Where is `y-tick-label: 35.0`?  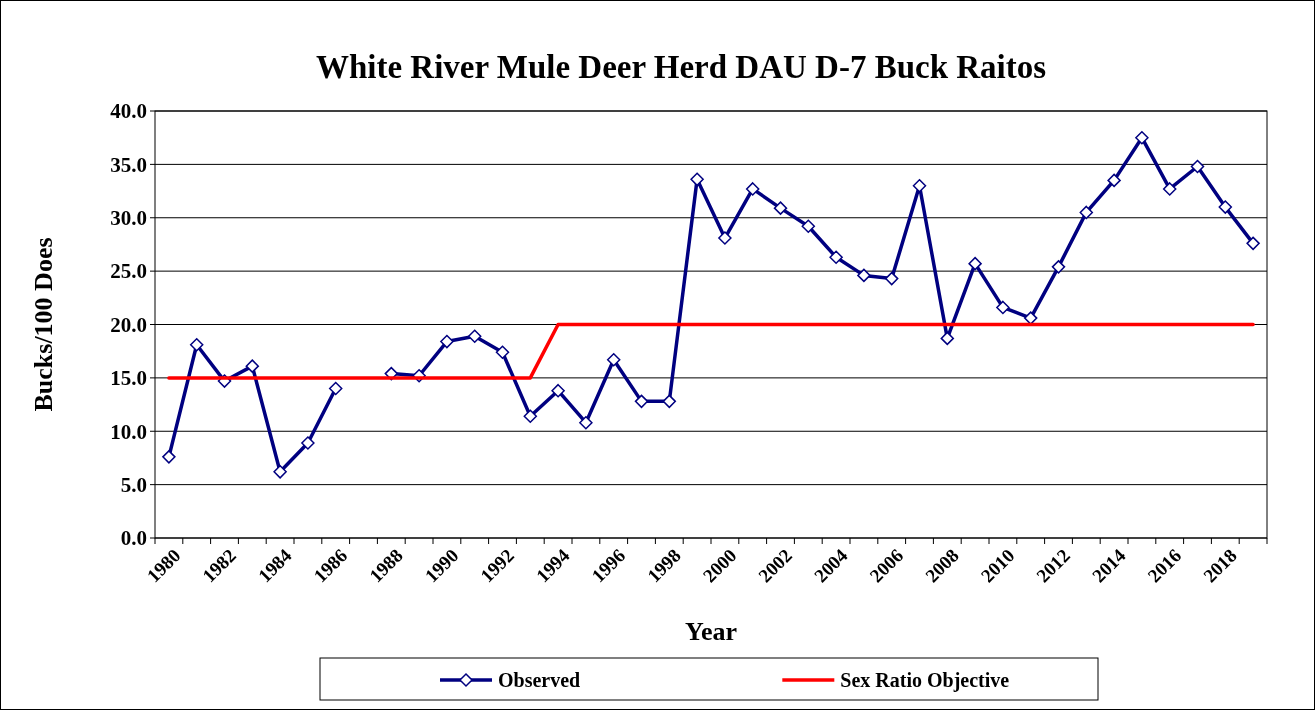 y-tick-label: 35.0 is located at coordinates (128, 164).